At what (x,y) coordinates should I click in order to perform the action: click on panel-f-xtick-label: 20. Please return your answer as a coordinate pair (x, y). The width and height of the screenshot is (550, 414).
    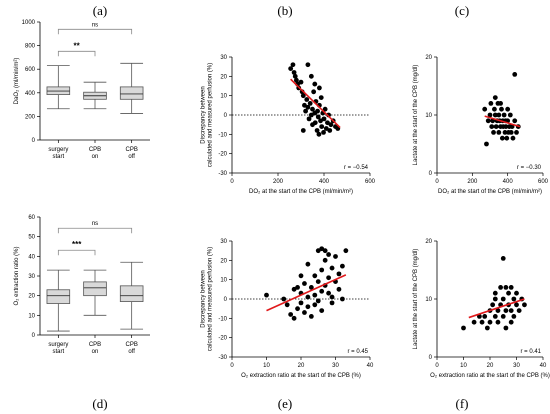
    Looking at the image, I should click on (490, 366).